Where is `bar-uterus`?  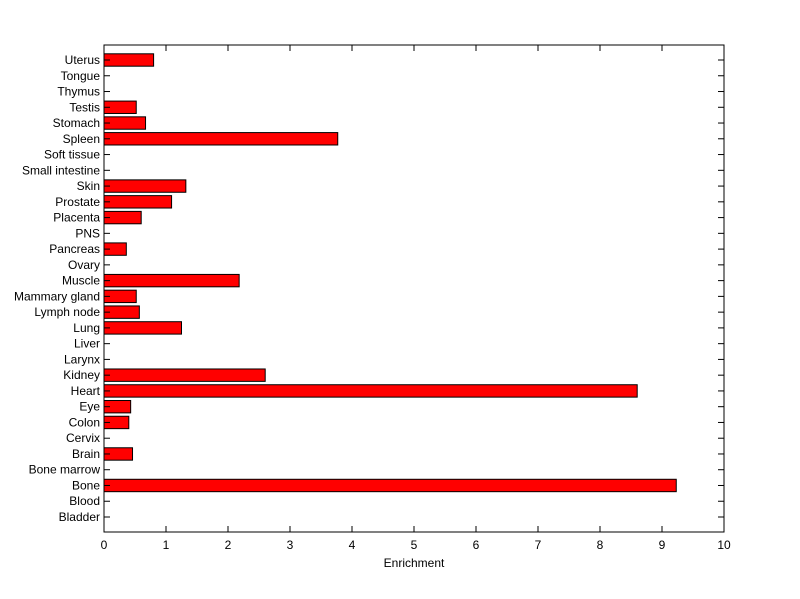
bar-uterus is located at coordinates (129, 60).